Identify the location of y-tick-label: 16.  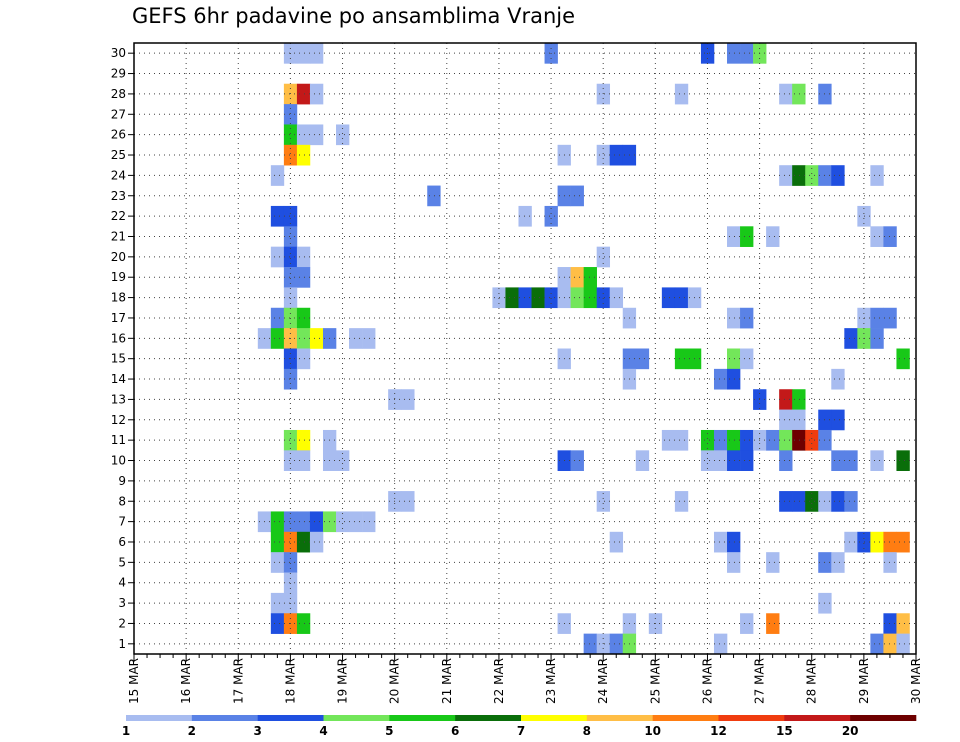
(118, 338).